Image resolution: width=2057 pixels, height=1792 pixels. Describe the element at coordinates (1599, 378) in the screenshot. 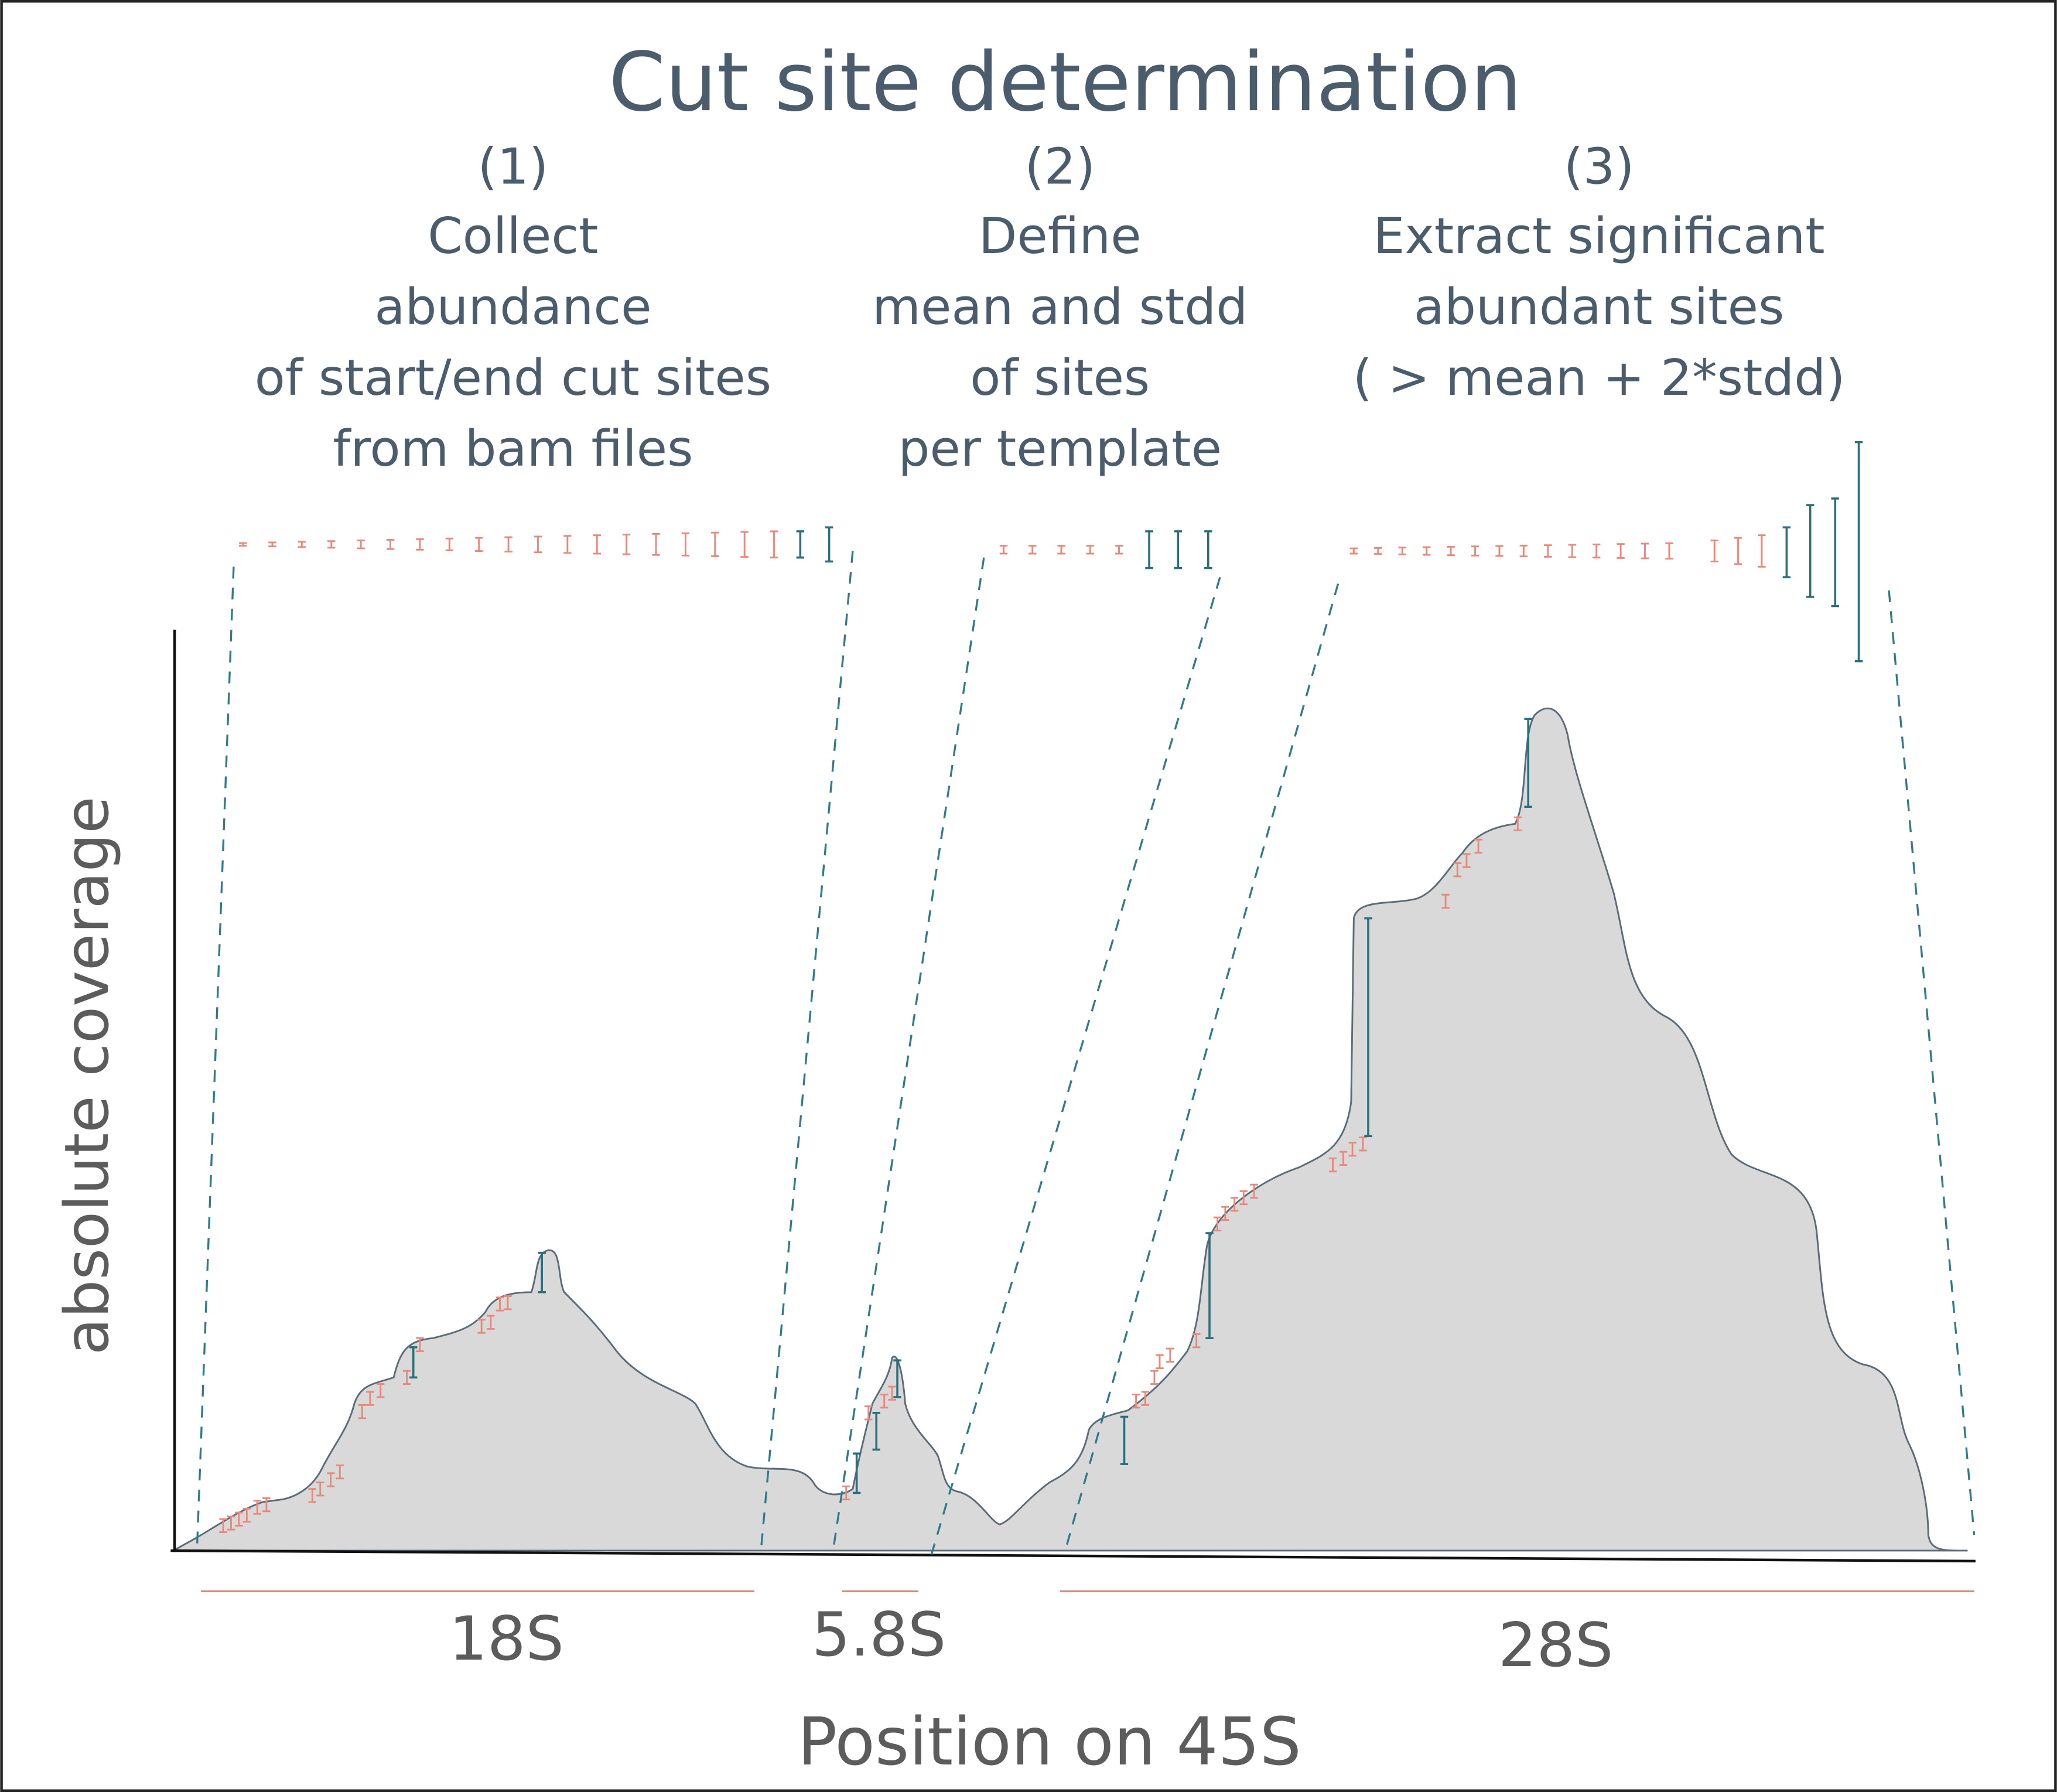

I see `step-line: ( > mean + 2*stdd)` at that location.